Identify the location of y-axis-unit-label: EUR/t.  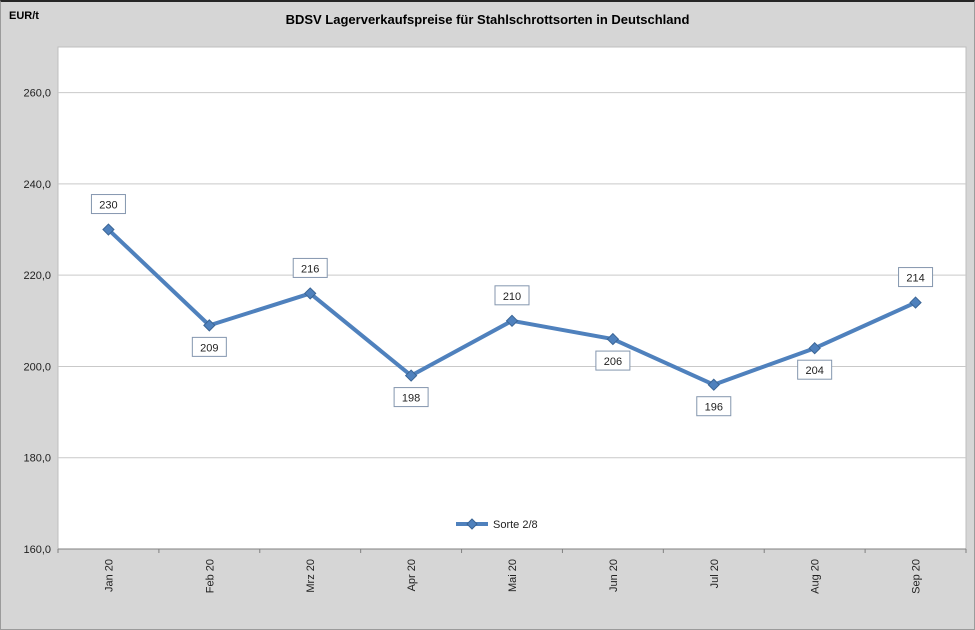
(24, 16).